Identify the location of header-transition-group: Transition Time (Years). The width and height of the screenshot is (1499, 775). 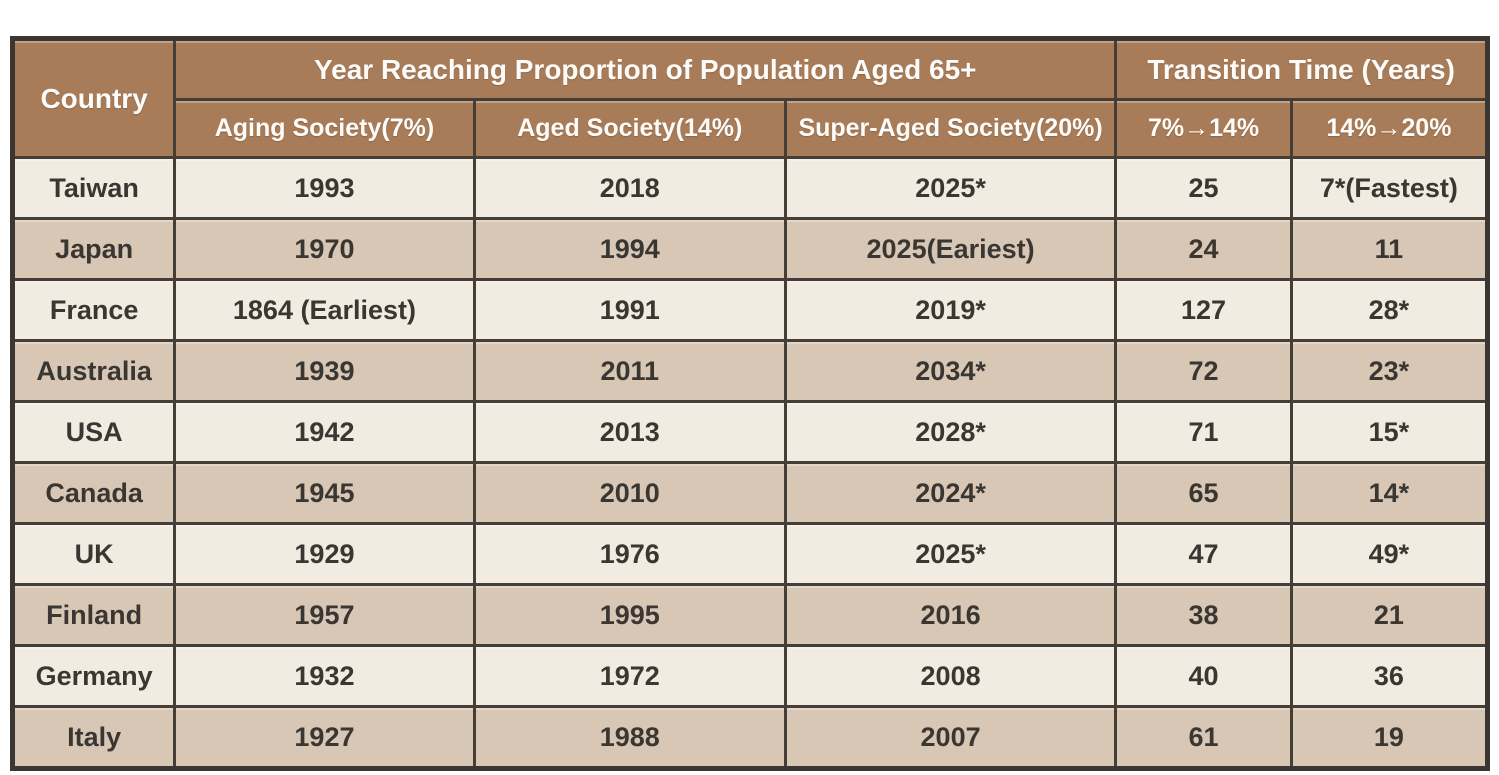
(1301, 69).